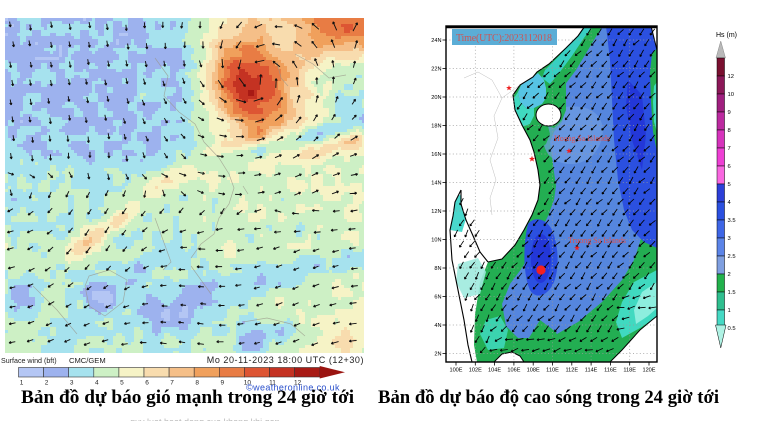  What do you see at coordinates (504, 38) in the screenshot?
I see `svg-text: Time(UTC):2023112018` at bounding box center [504, 38].